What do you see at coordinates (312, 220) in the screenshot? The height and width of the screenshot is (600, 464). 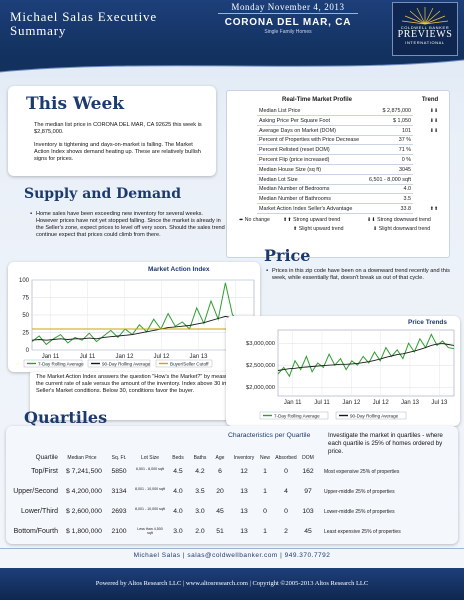 I see `legend-strong-up: ⬆⬆ Strong upward trend` at bounding box center [312, 220].